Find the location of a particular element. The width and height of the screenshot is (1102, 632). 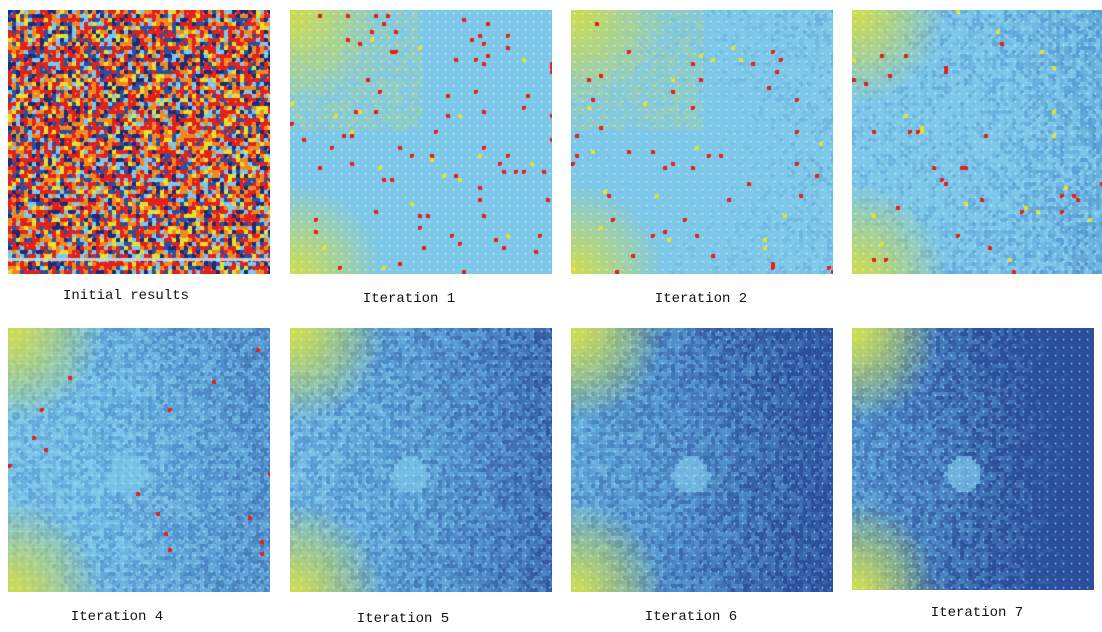

caption-iteration-2: Iteration 2 is located at coordinates (701, 299).